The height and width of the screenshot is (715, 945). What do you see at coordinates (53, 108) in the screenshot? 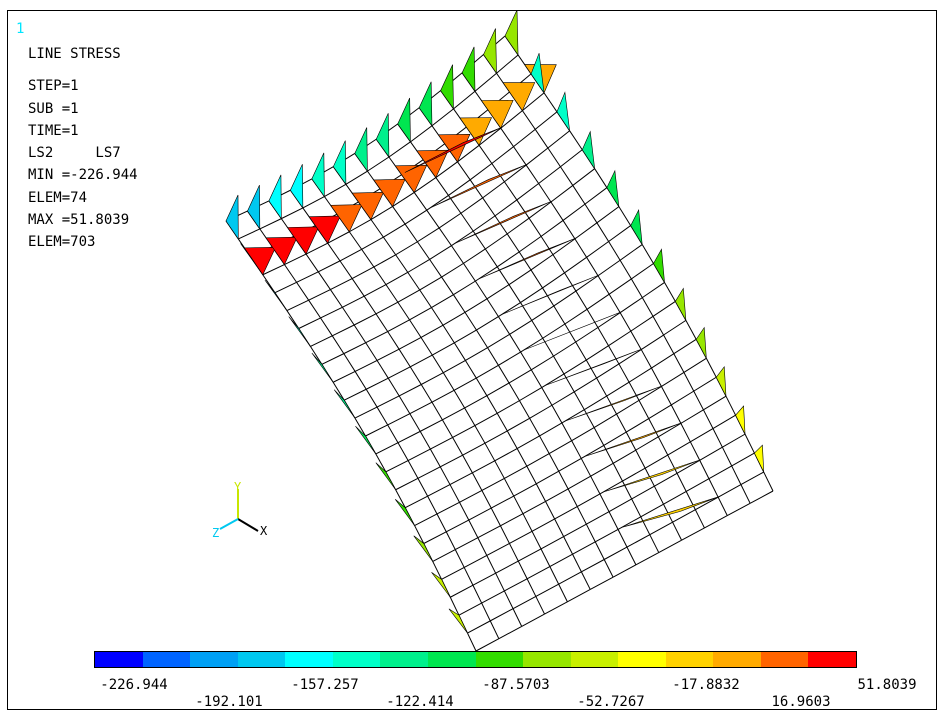
I see `info-sub: SUB =1` at bounding box center [53, 108].